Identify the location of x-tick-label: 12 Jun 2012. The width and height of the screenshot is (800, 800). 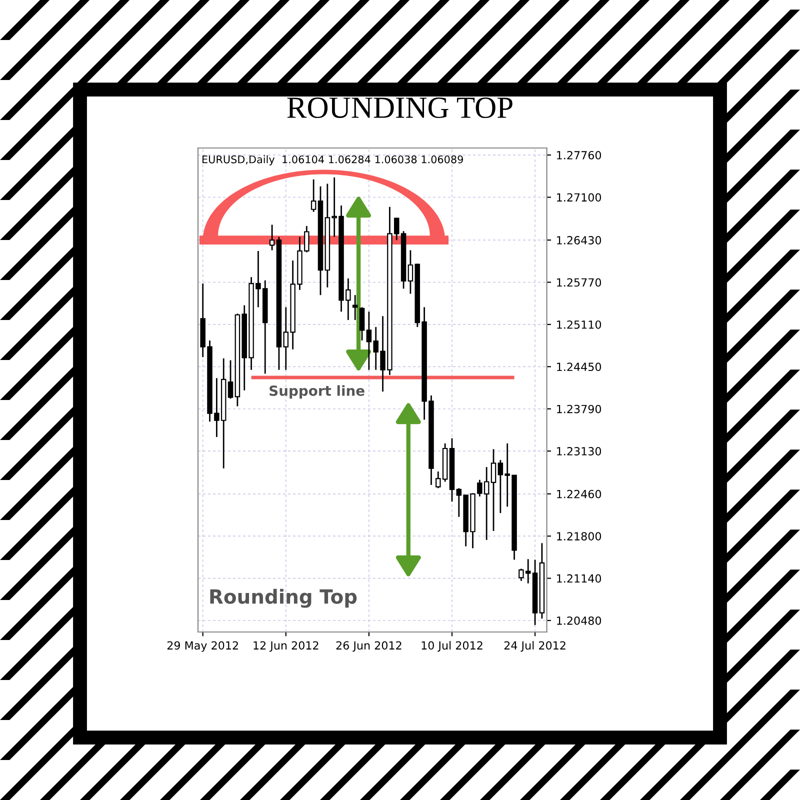
(286, 646).